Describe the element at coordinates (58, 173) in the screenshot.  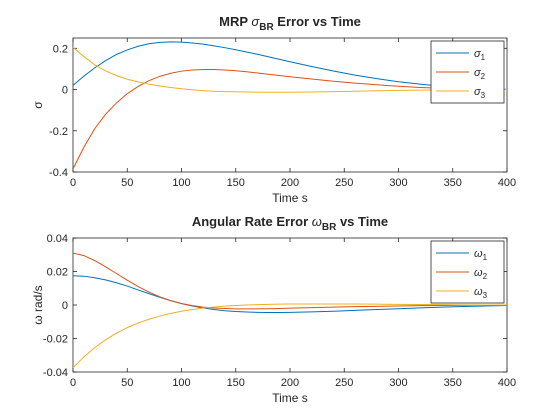
I see `y-tick-label: -0.4` at that location.